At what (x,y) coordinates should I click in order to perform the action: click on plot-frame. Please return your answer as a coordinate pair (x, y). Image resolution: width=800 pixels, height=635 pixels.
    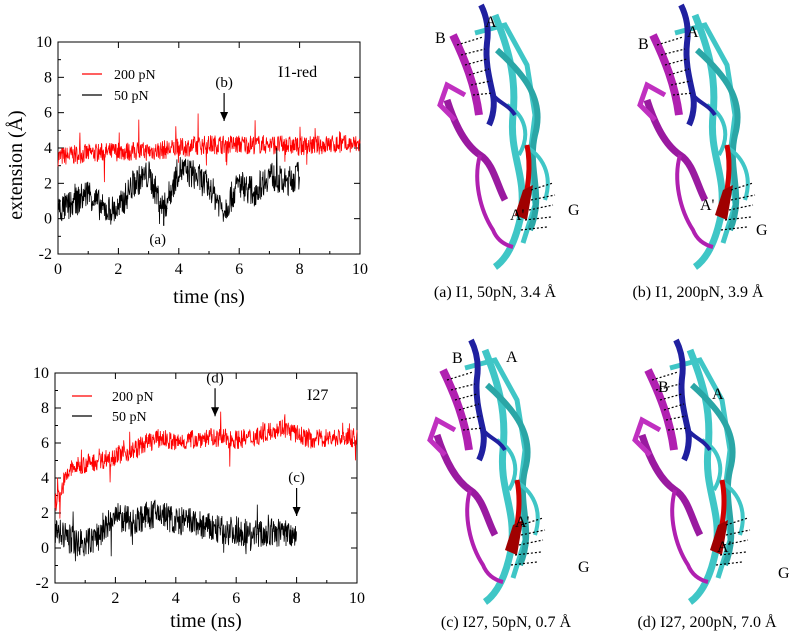
    Looking at the image, I should click on (206, 478).